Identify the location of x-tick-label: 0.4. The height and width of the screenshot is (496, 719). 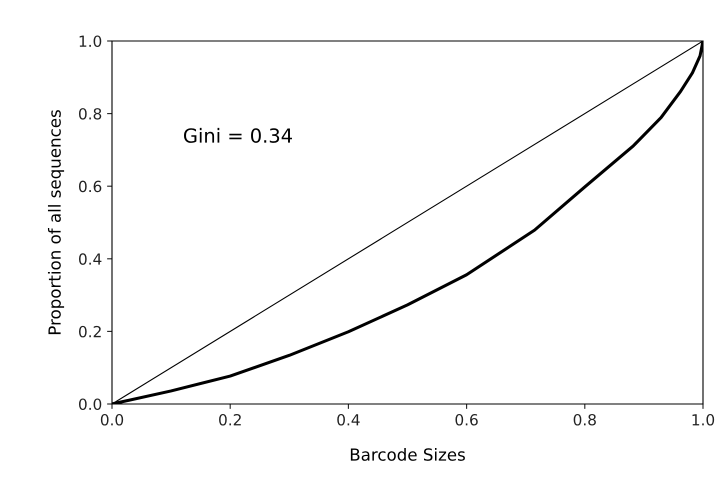
(348, 420).